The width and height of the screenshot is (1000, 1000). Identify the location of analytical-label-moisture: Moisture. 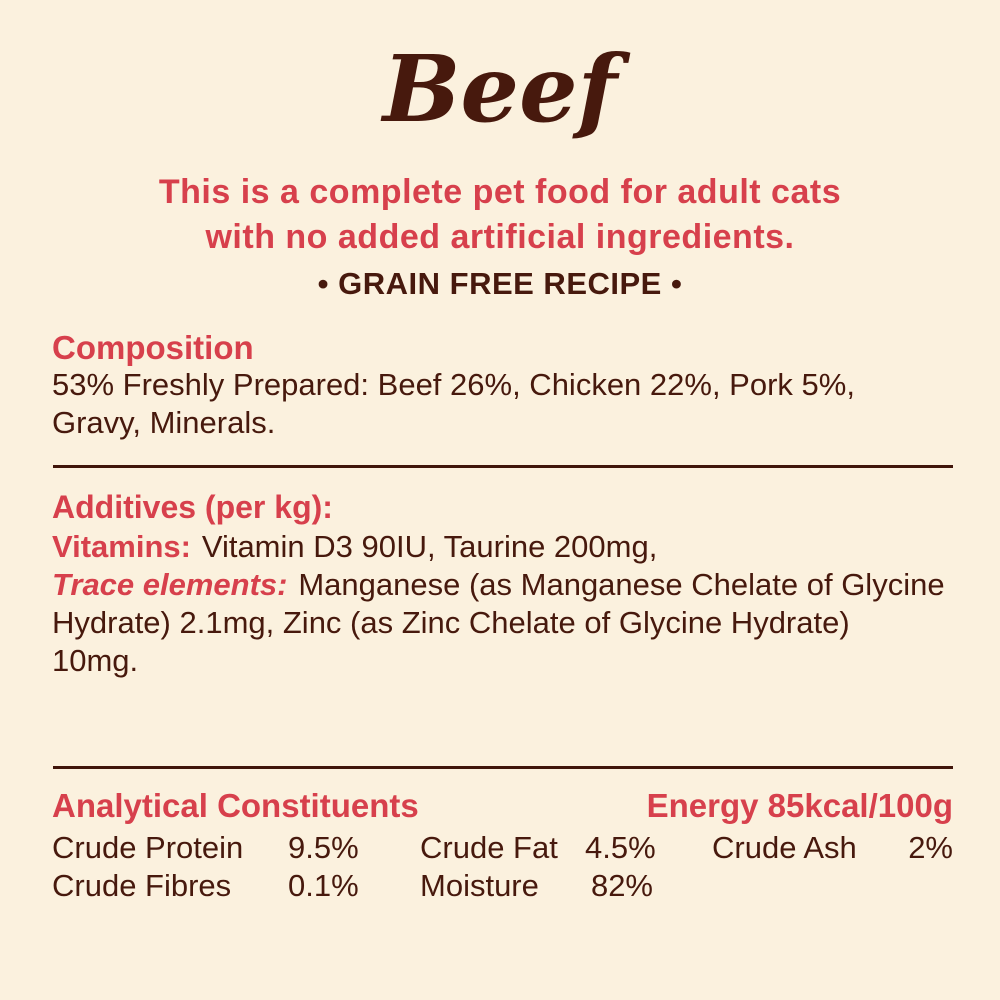
(479, 885).